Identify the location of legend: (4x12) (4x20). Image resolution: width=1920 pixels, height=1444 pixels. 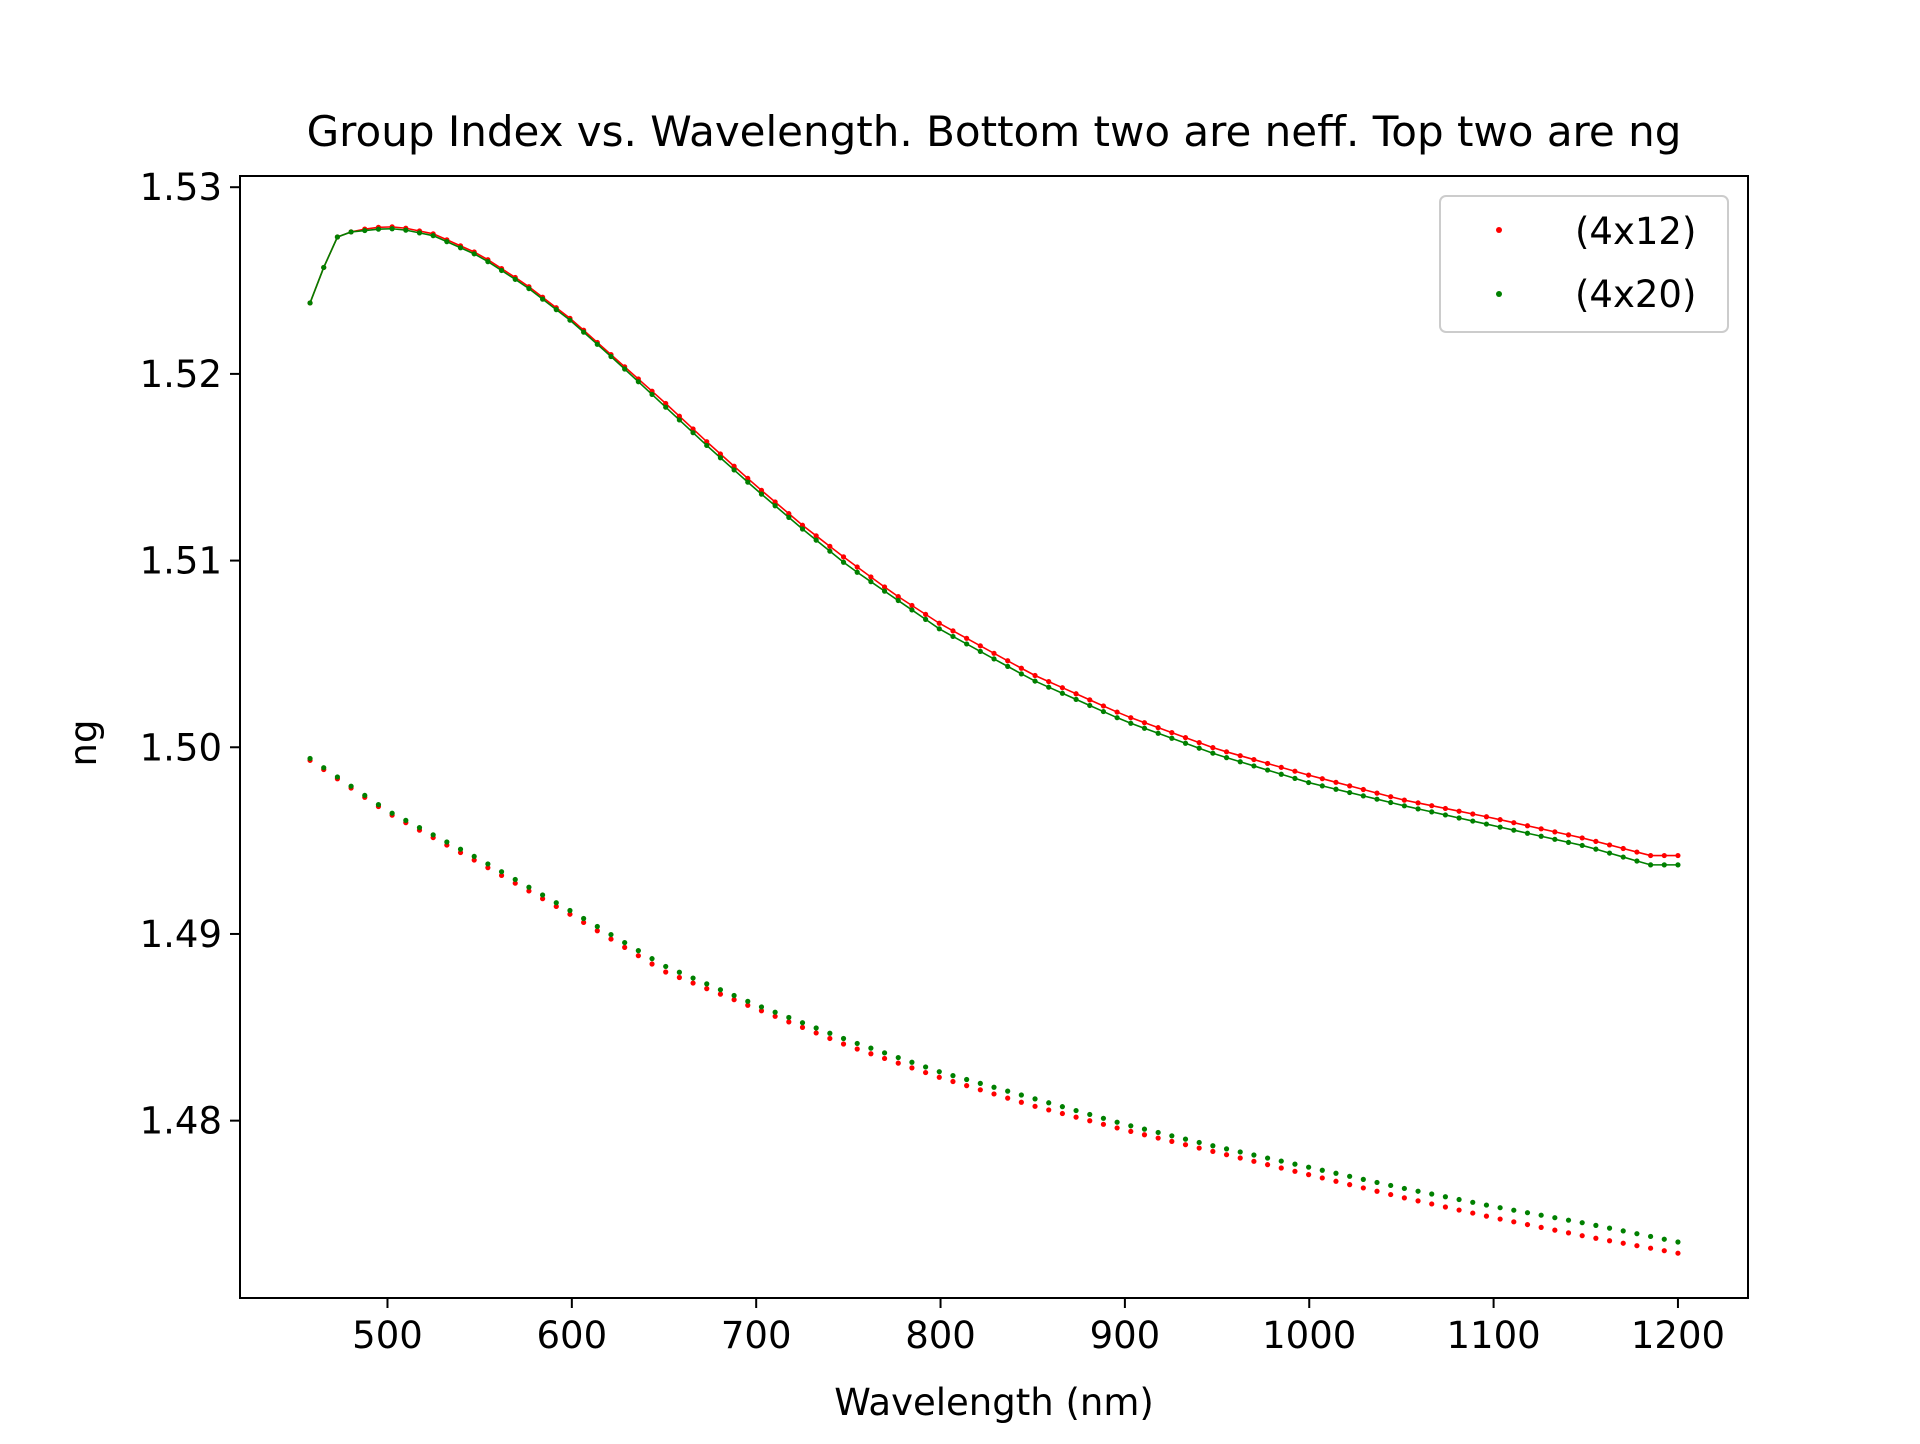
(1584, 264).